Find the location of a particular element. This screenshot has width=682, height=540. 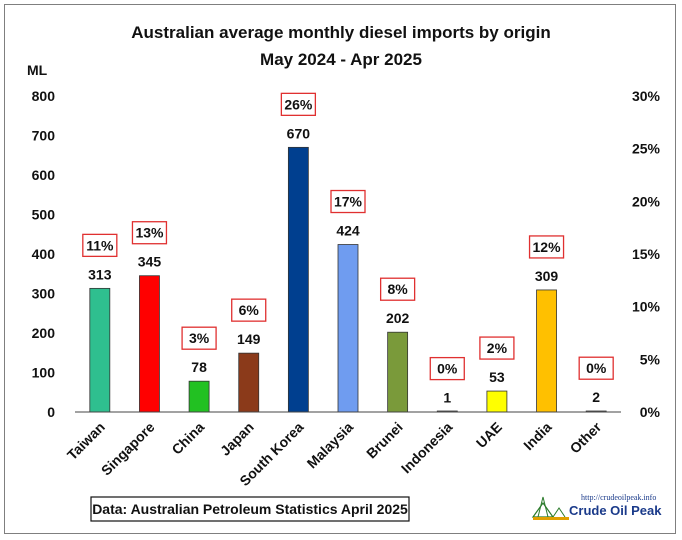

share-label: 26% is located at coordinates (298, 104).